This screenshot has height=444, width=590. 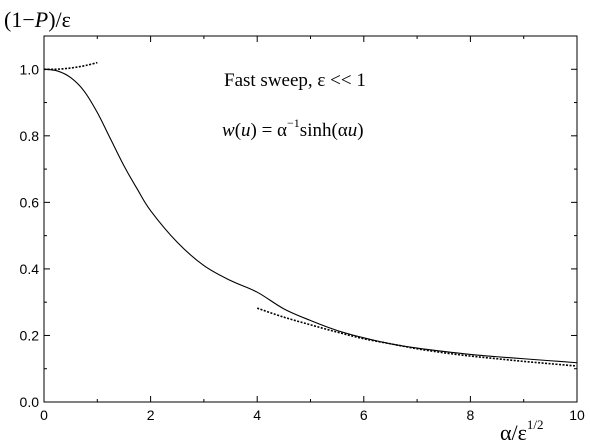 What do you see at coordinates (293, 128) in the screenshot?
I see `annotation-formula: w(u) = α−1sinh(αu)` at bounding box center [293, 128].